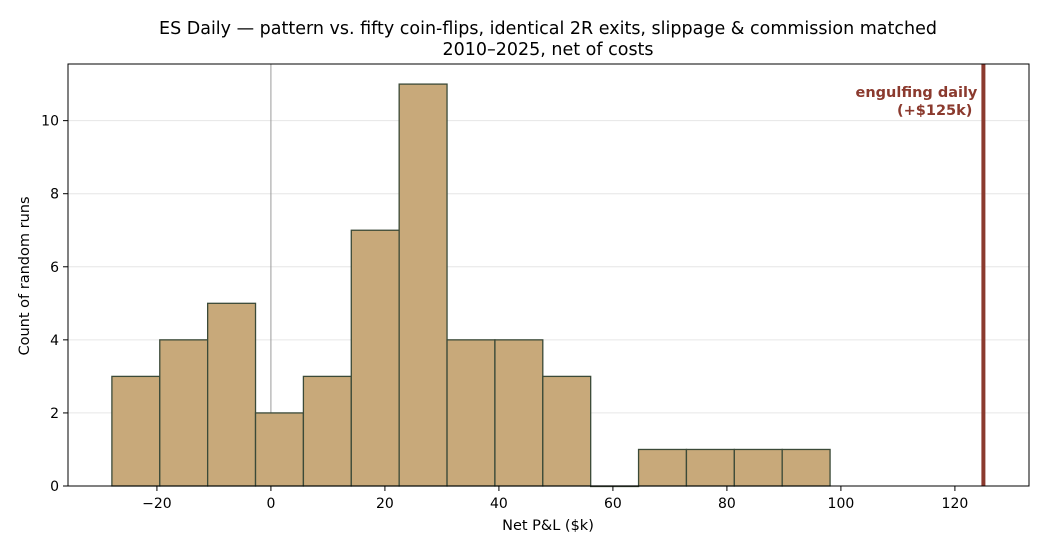 This screenshot has width=1045, height=554. What do you see at coordinates (54, 341) in the screenshot?
I see `y-tick-label: 4` at bounding box center [54, 341].